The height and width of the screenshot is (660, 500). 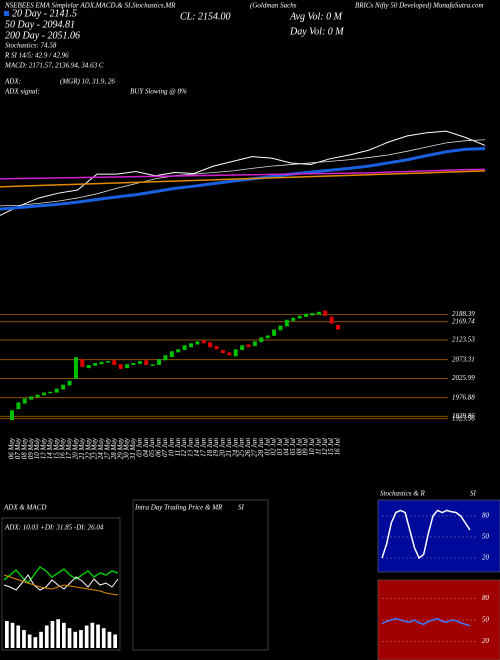 What do you see at coordinates (127, 448) in the screenshot?
I see `x-tick-label: 30 May` at bounding box center [127, 448].